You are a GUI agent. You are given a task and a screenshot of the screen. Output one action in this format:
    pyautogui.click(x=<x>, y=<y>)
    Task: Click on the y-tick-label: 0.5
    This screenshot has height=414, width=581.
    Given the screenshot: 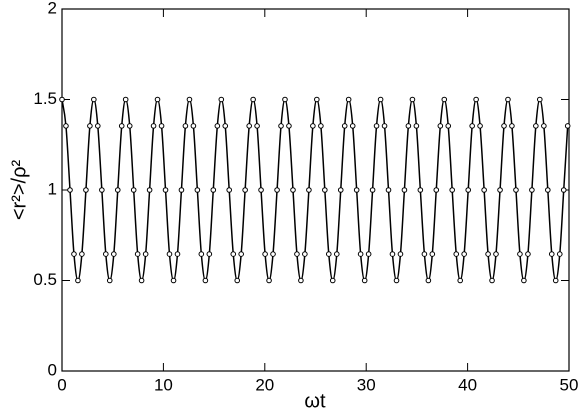 What is the action you would take?
    pyautogui.click(x=45, y=279)
    